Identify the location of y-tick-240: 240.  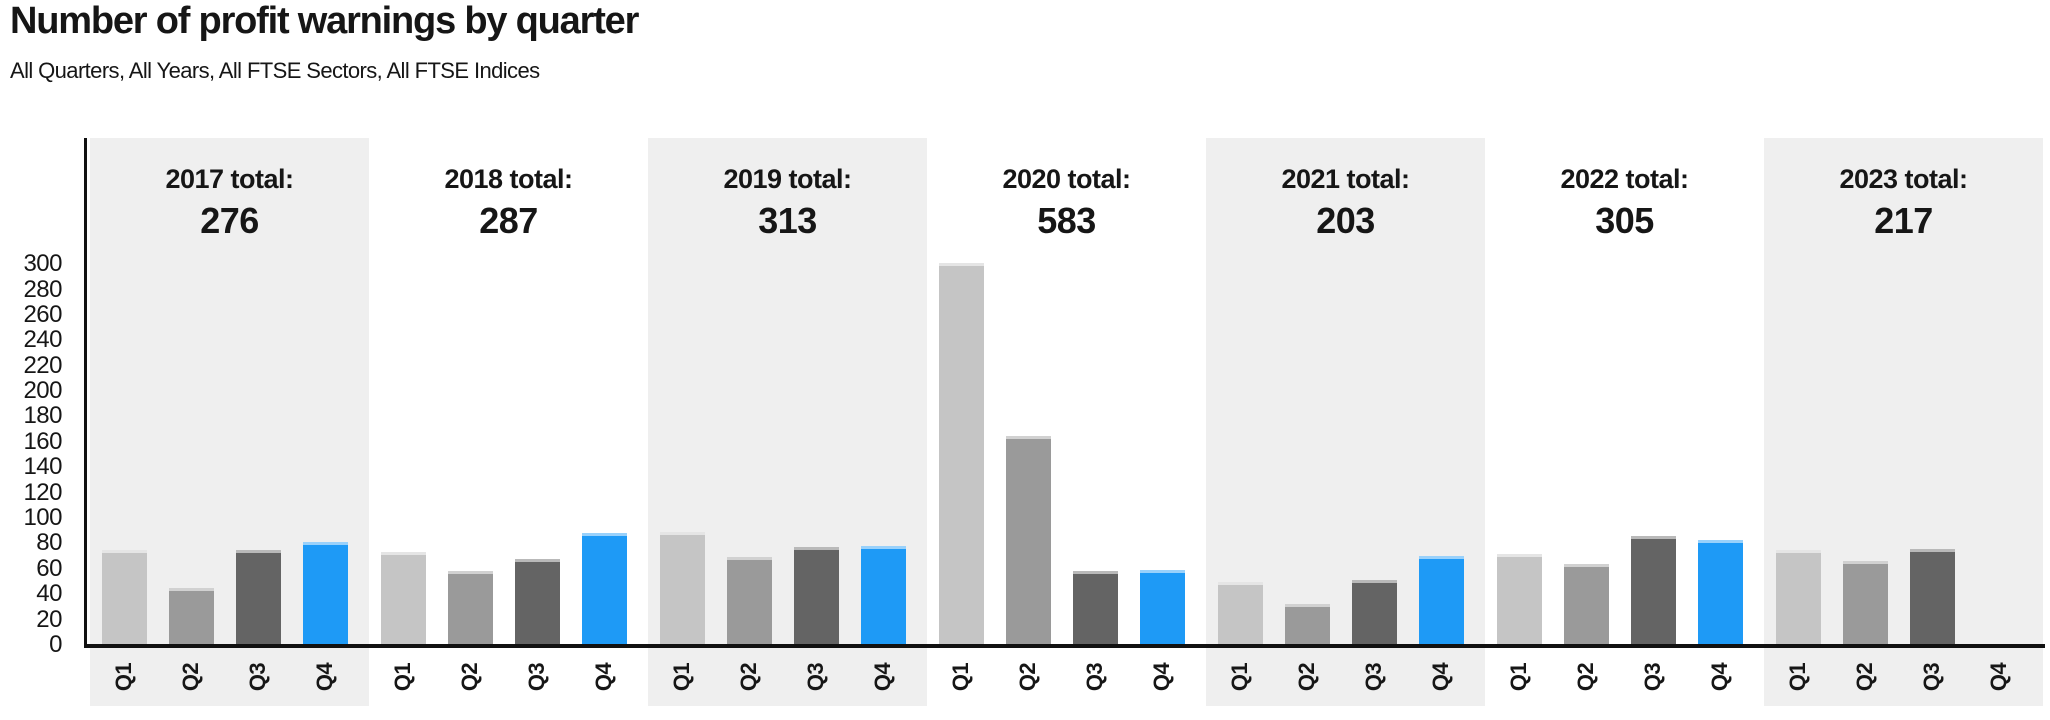
(42, 340).